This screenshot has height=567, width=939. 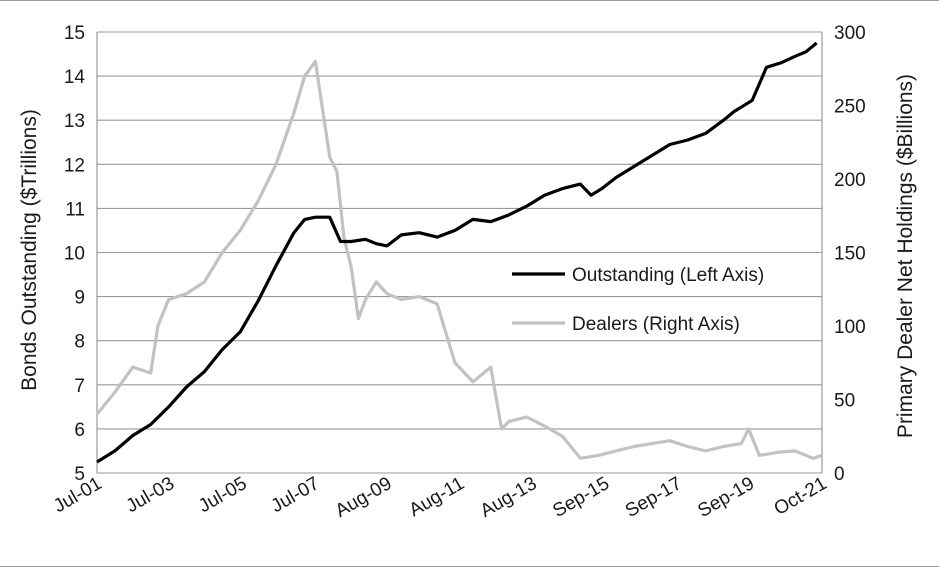 I want to click on left-tick-label: 10, so click(x=74, y=254).